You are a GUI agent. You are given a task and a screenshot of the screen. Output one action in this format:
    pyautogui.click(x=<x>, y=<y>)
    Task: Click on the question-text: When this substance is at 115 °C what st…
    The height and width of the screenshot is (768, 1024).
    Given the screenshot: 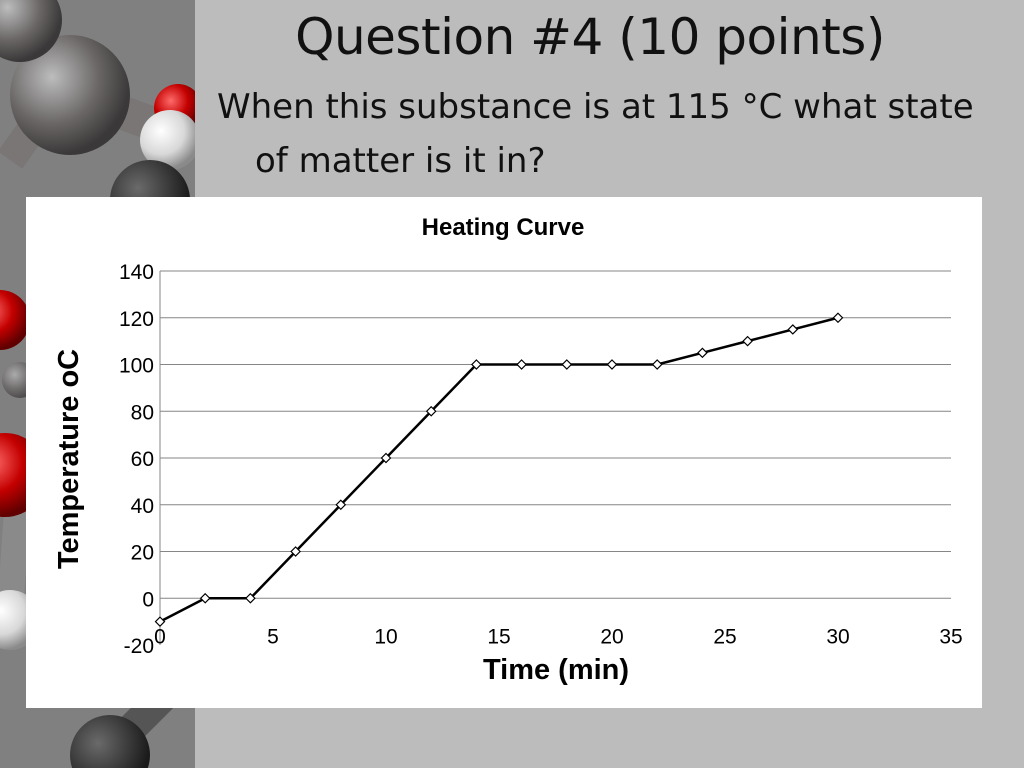 What is the action you would take?
    pyautogui.click(x=597, y=134)
    